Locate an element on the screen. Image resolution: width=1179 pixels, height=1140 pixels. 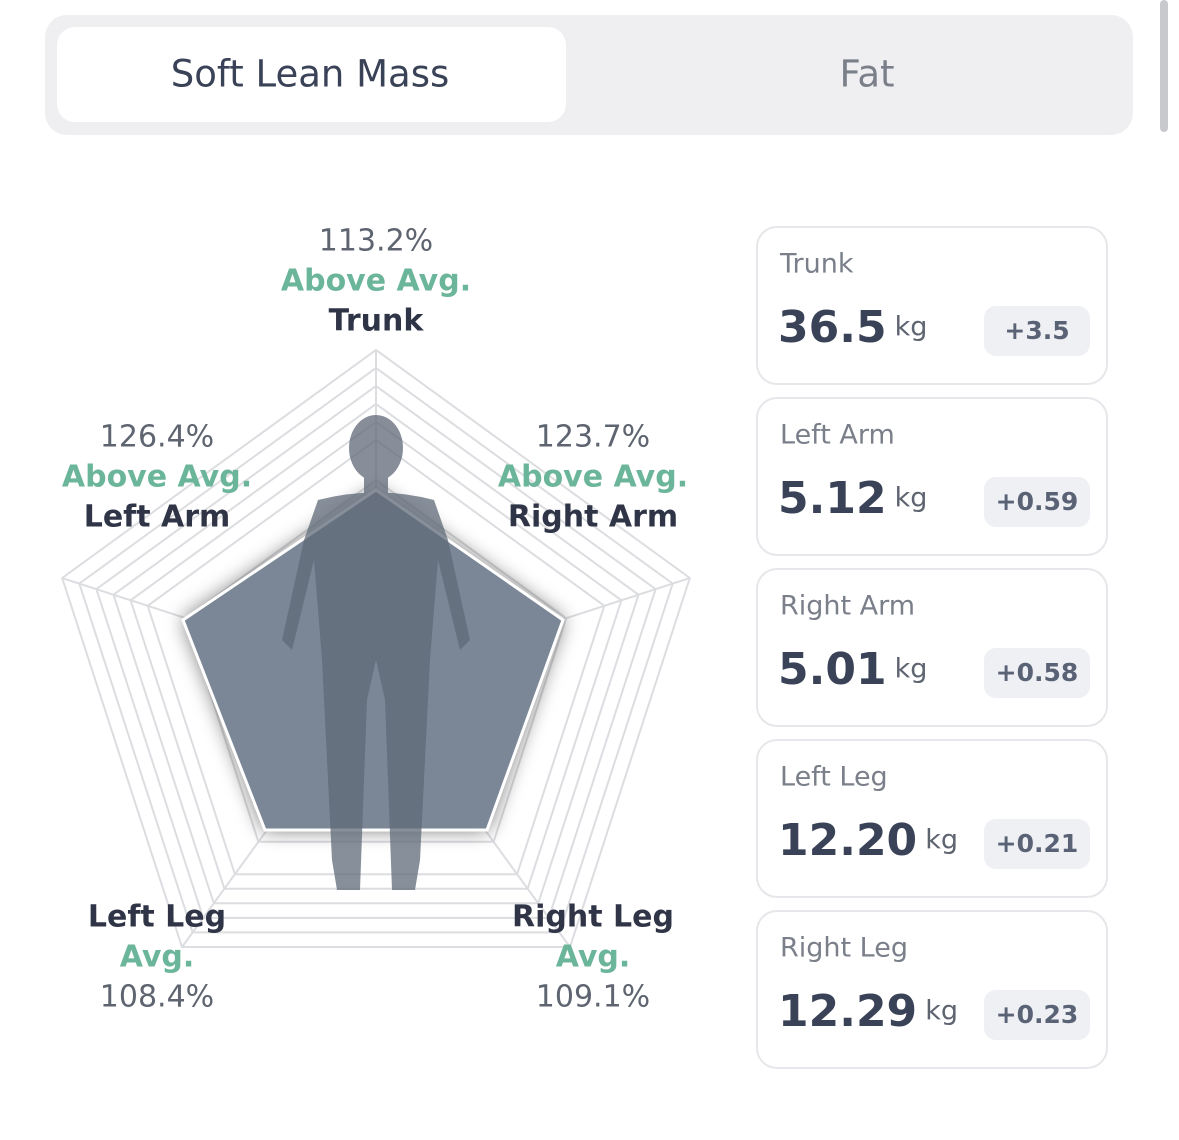
card-change: +0.58 is located at coordinates (1037, 672).